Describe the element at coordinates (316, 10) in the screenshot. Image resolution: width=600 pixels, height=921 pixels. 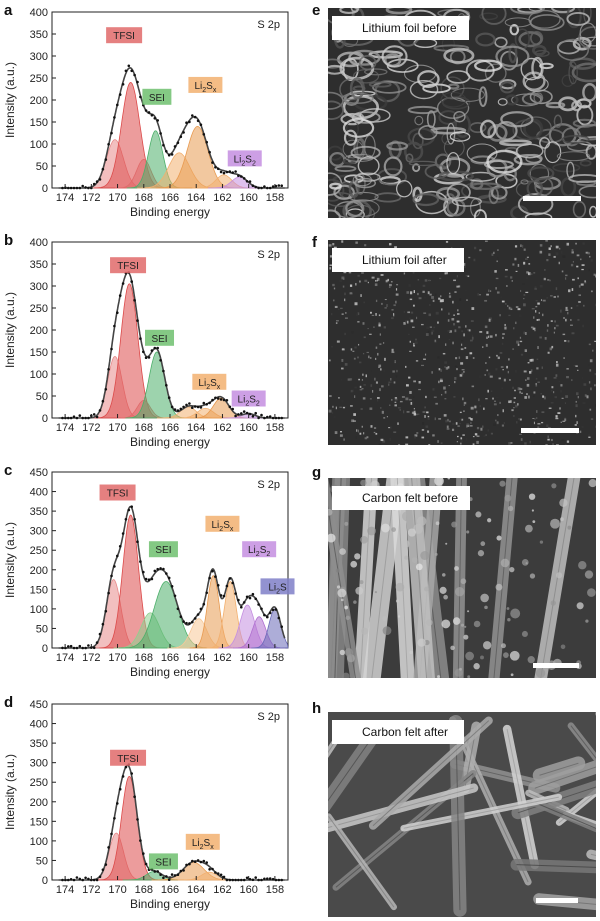
I see `panel-letter-e: e` at that location.